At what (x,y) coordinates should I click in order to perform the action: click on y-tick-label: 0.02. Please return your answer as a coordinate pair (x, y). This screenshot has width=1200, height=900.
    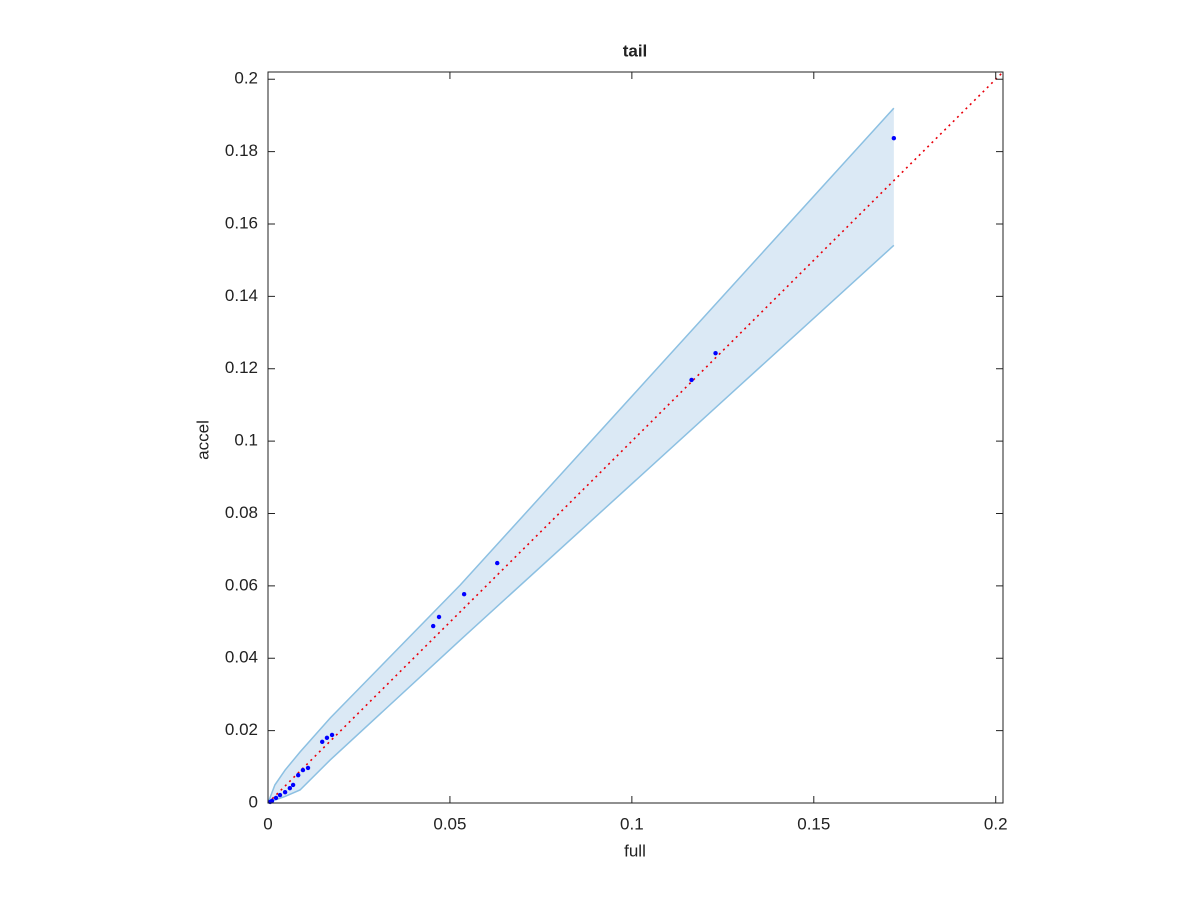
    Looking at the image, I should click on (241, 729).